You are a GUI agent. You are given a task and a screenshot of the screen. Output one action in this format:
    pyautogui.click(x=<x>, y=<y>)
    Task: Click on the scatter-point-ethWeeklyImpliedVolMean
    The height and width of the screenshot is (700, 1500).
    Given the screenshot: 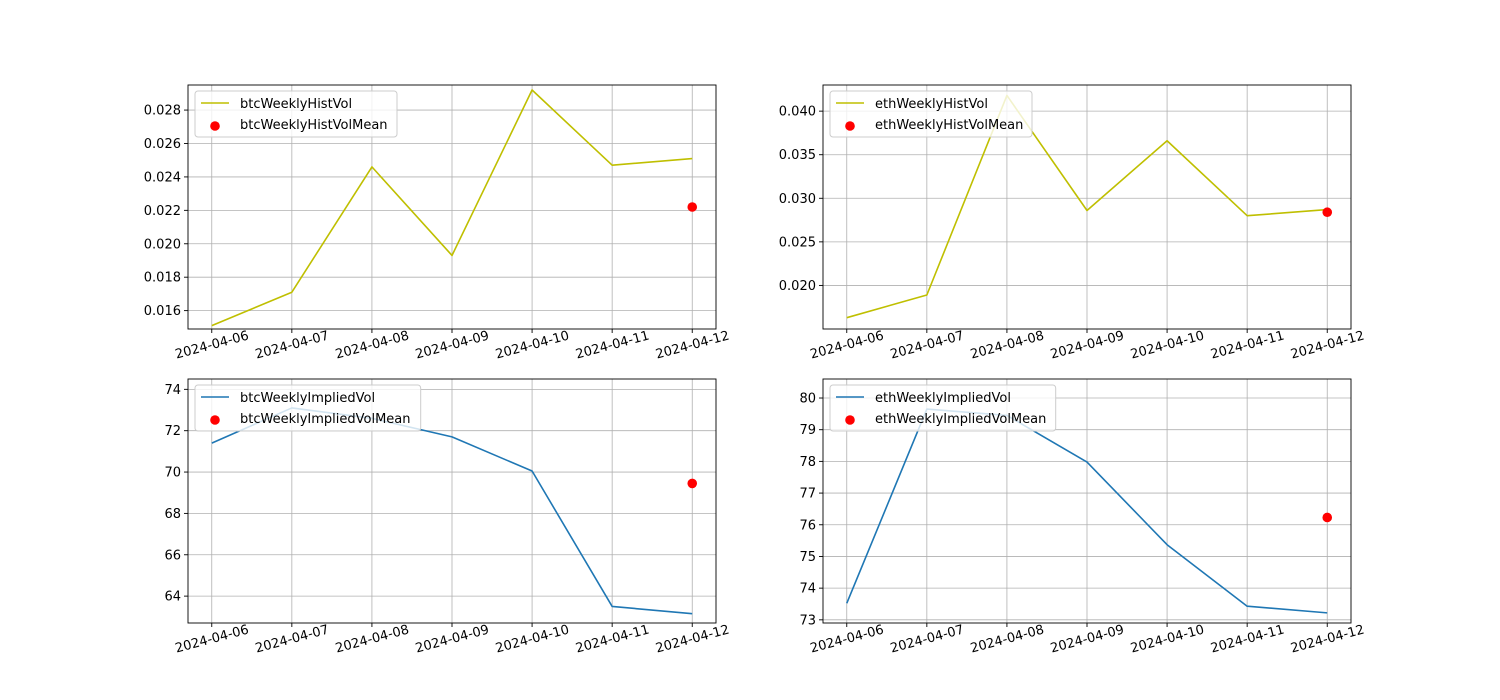 What is the action you would take?
    pyautogui.click(x=1327, y=517)
    